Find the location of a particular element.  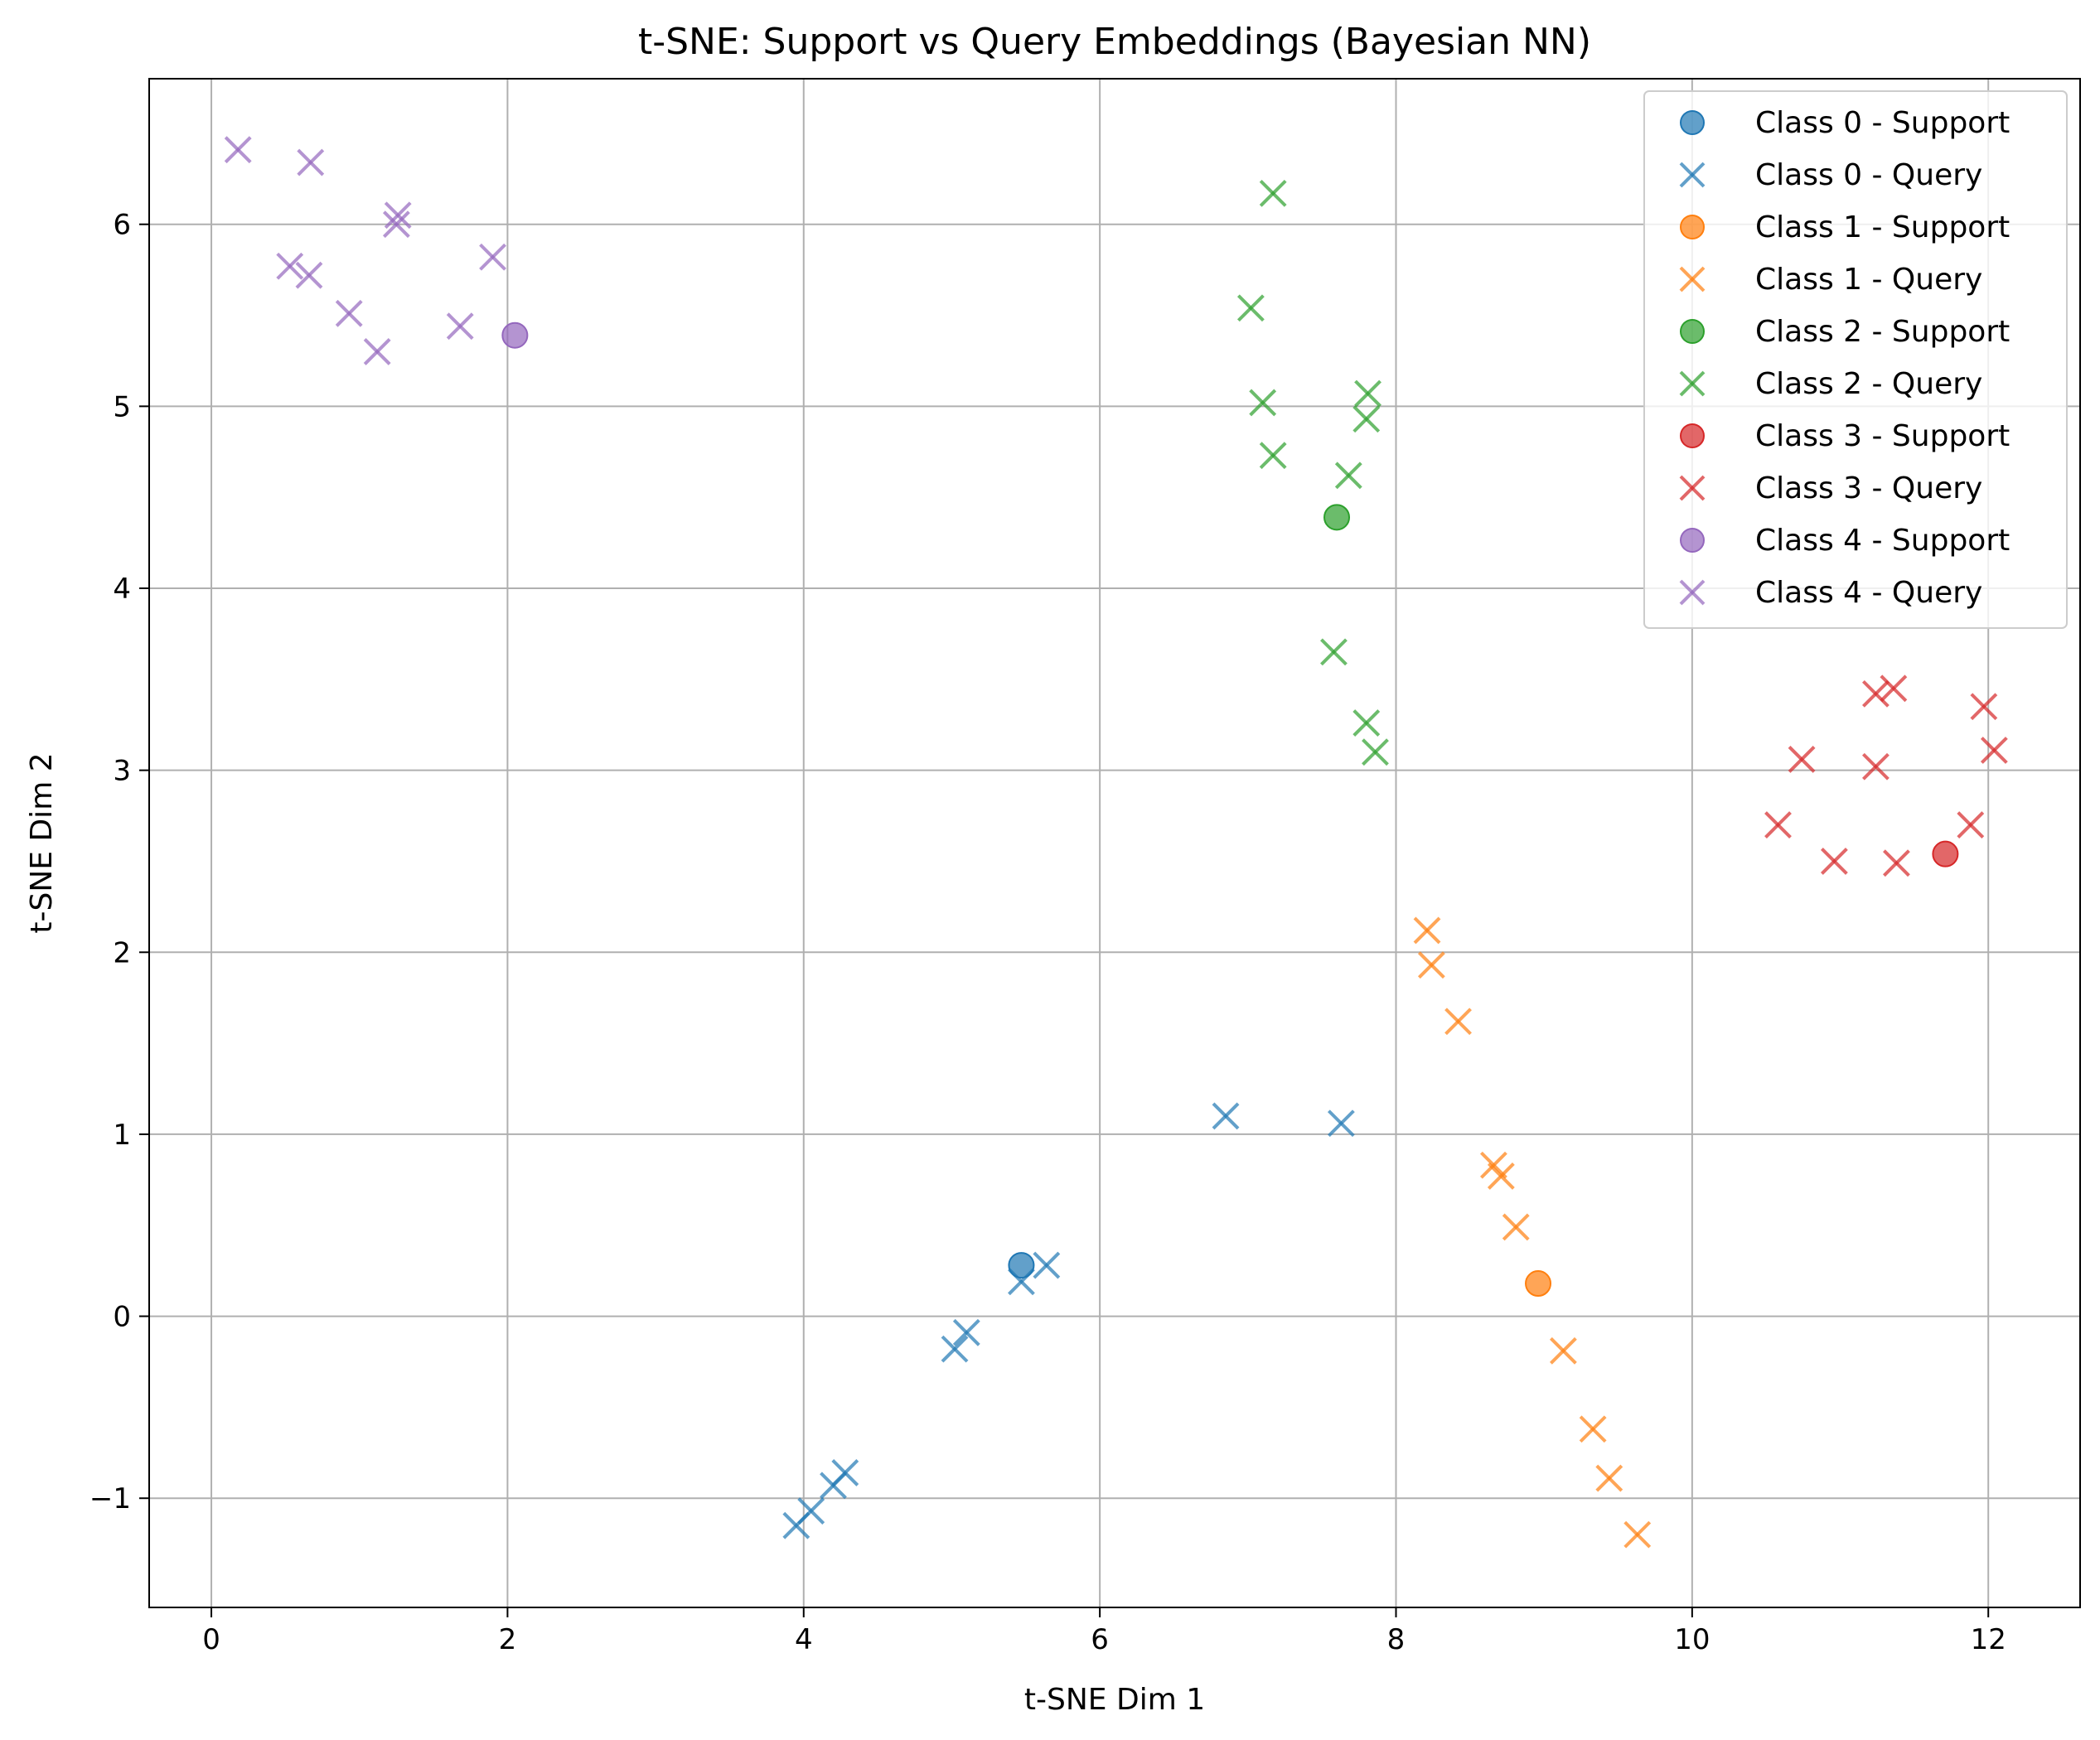

legend-label: Class 2 - Query is located at coordinates (1868, 384).